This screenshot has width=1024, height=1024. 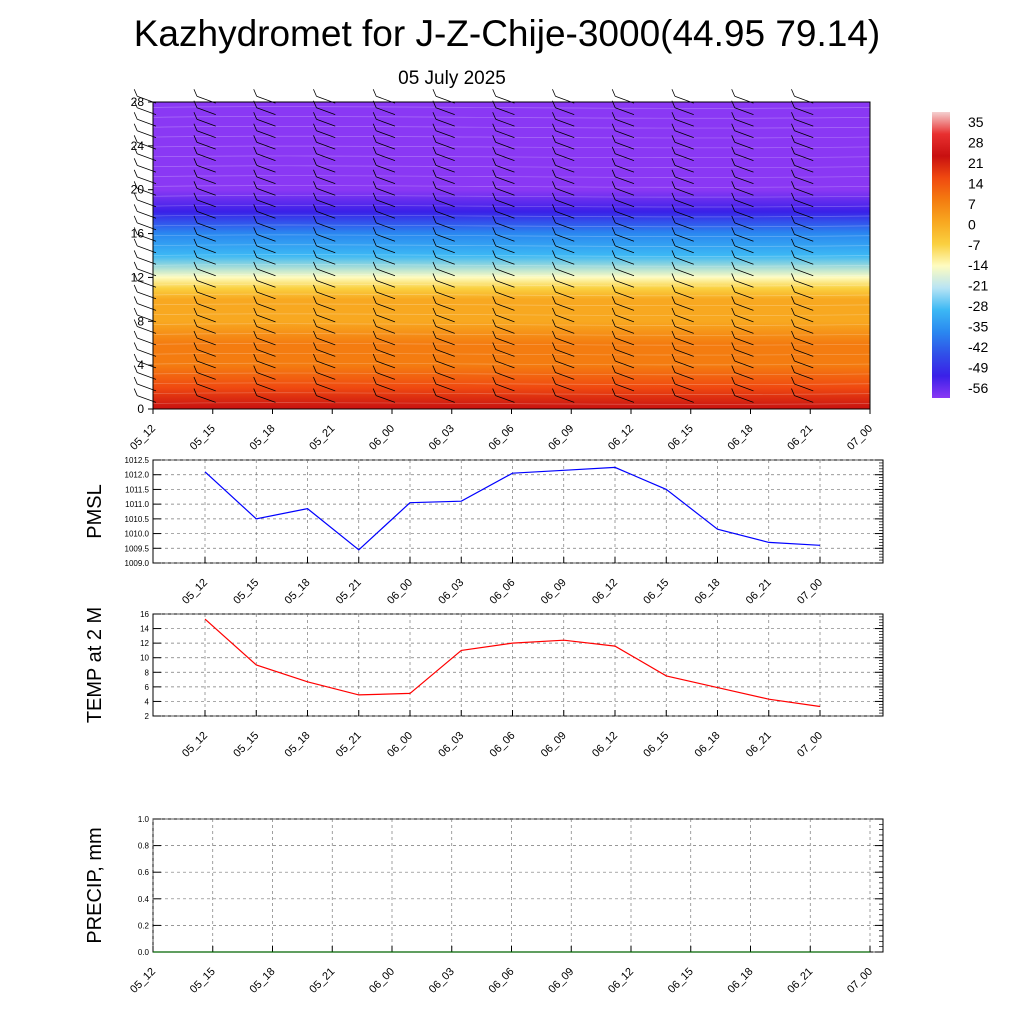 What do you see at coordinates (860, 438) in the screenshot?
I see `x-tick-label: 07_00` at bounding box center [860, 438].